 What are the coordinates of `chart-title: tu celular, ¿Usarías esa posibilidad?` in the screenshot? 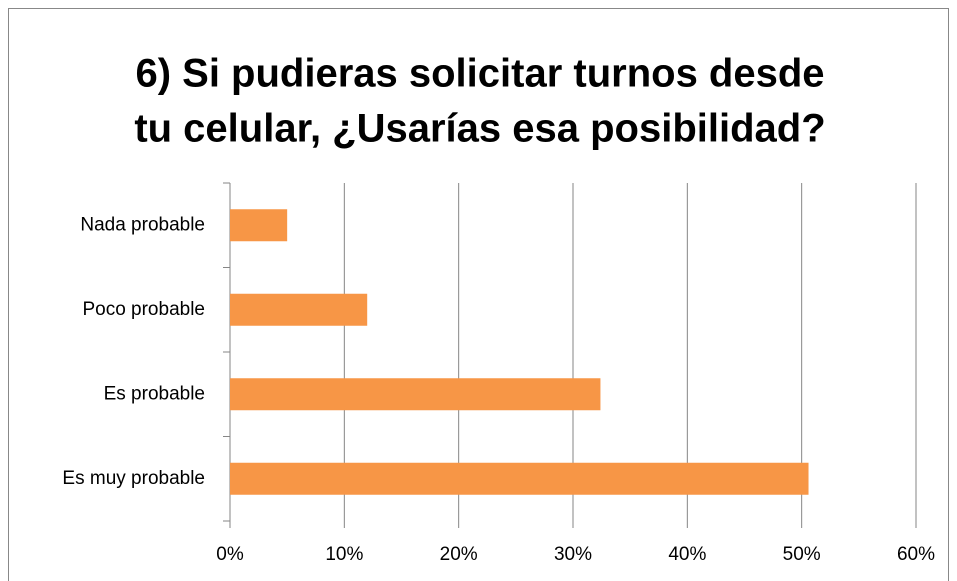 It's located at (479, 129).